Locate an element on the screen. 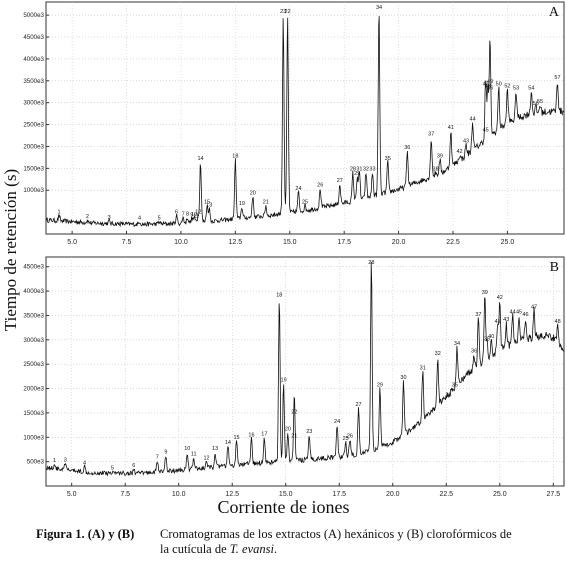 This screenshot has height=561, width=567. x-tick-label: 25.0 is located at coordinates (508, 242).